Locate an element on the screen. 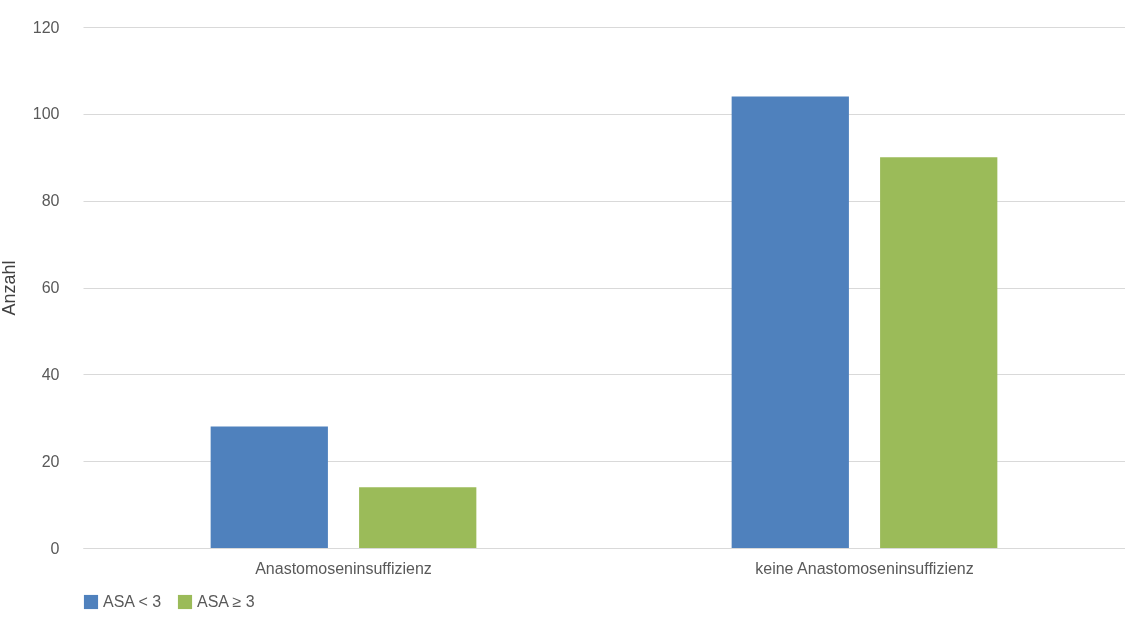 The height and width of the screenshot is (636, 1145). legend-label: ASA < 3 is located at coordinates (132, 601).